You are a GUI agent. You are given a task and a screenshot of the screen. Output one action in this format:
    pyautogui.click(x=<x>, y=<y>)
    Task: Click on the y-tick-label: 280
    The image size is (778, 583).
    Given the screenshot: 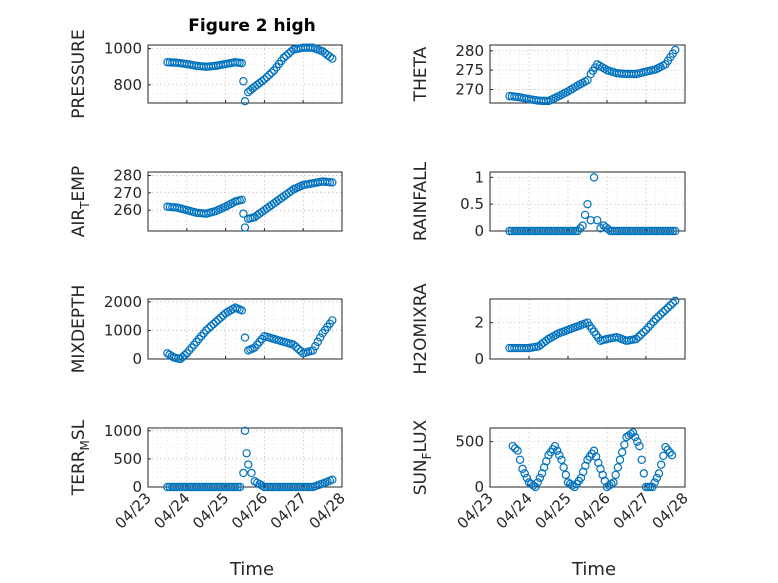 What is the action you would take?
    pyautogui.click(x=127, y=175)
    